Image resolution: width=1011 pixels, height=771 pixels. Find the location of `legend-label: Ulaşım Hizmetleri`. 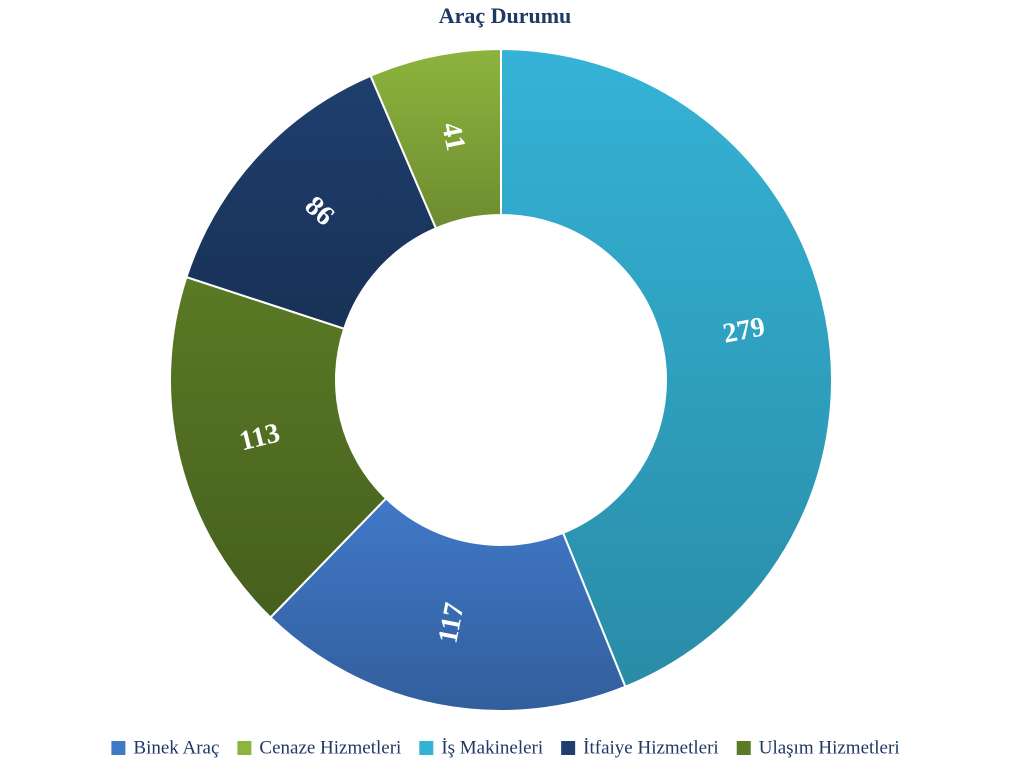

legend-label: Ulaşım Hizmetleri is located at coordinates (829, 747).